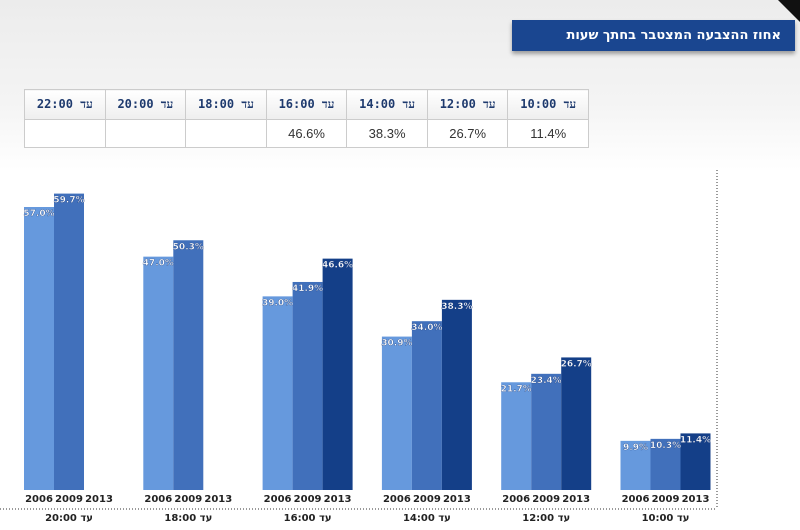  Describe the element at coordinates (396, 344) in the screenshot. I see `data-label: 30.9%` at that location.